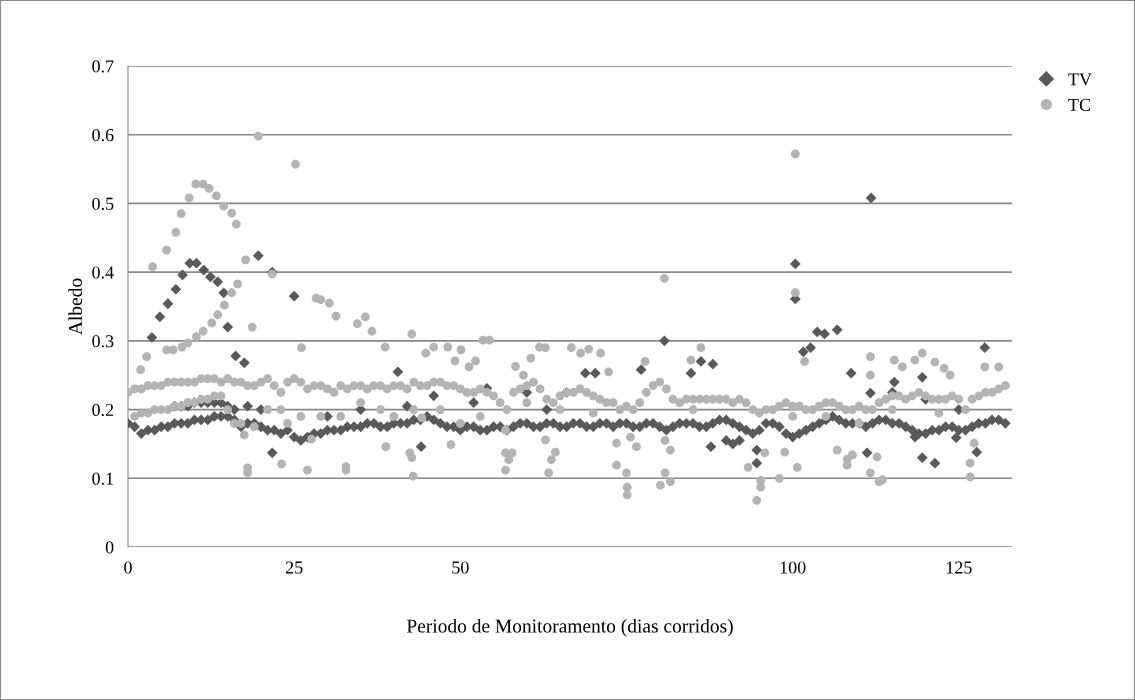  What do you see at coordinates (1079, 104) in the screenshot?
I see `legend-label: TC` at bounding box center [1079, 104].